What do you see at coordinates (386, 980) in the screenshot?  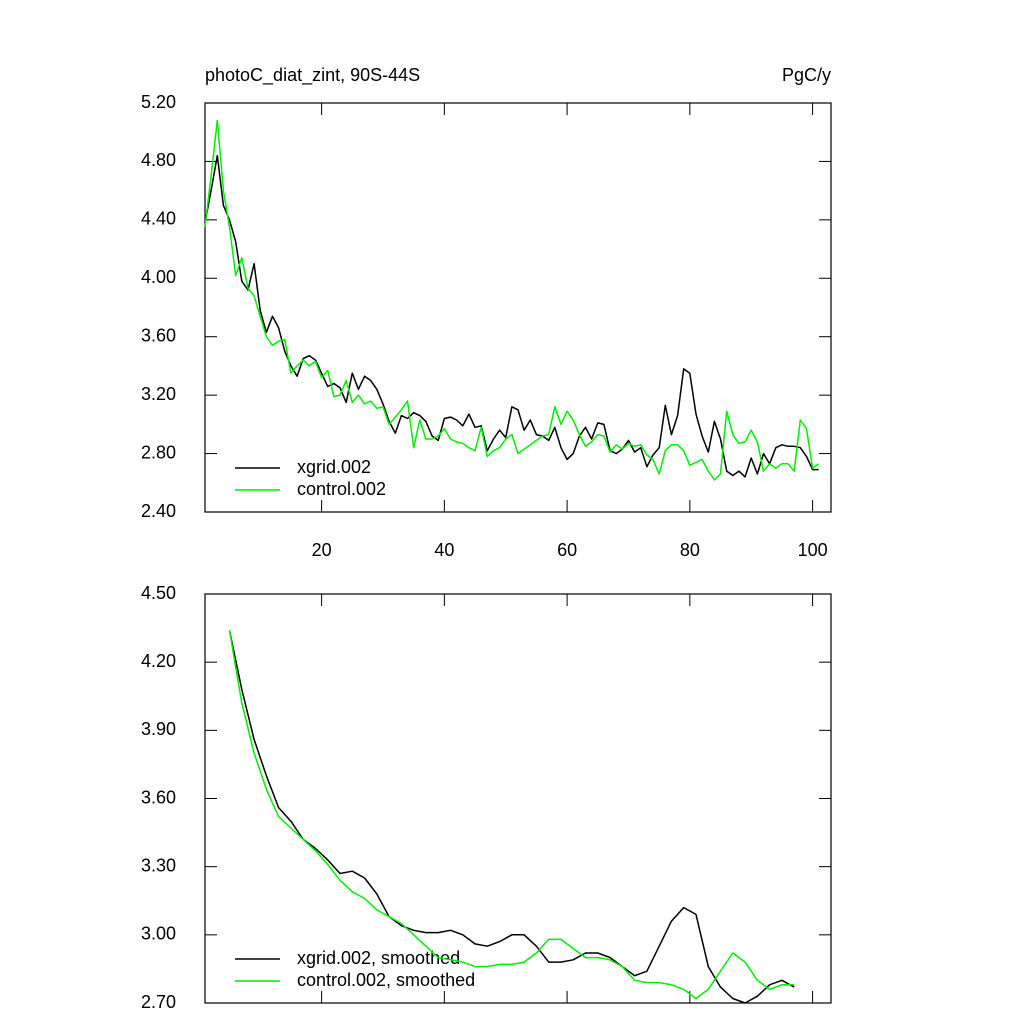 I see `legend-label: control.002, smoothed` at bounding box center [386, 980].